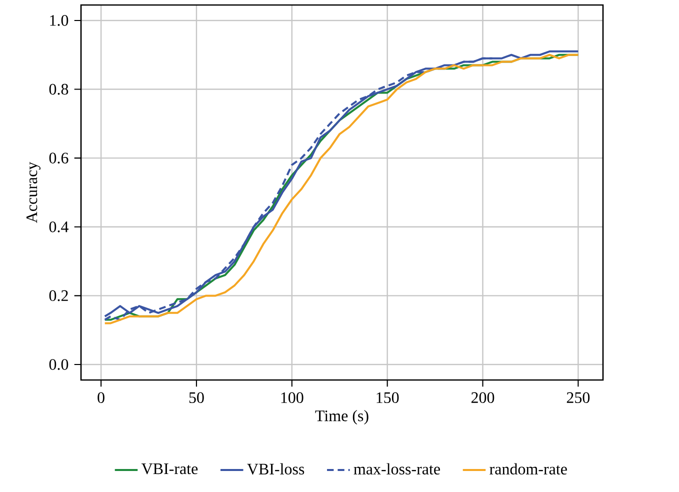  What do you see at coordinates (101, 398) in the screenshot?
I see `x-tick-label: 0` at bounding box center [101, 398].